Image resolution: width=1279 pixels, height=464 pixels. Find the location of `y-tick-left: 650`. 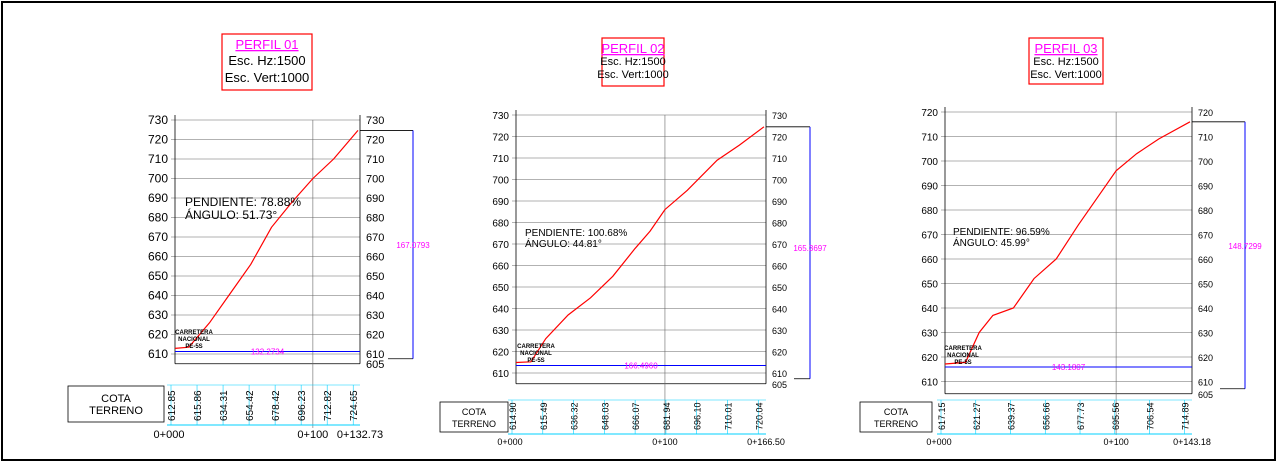

y-tick-left: 650 is located at coordinates (500, 288).